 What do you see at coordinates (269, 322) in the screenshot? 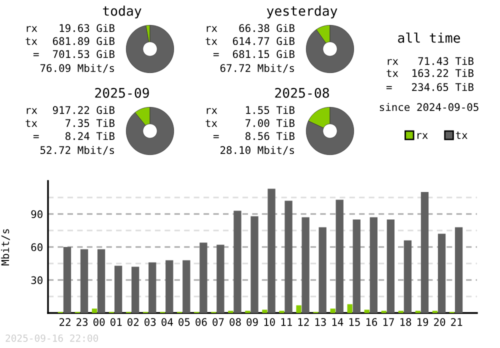
I see `x-tick-label: 10` at bounding box center [269, 322].